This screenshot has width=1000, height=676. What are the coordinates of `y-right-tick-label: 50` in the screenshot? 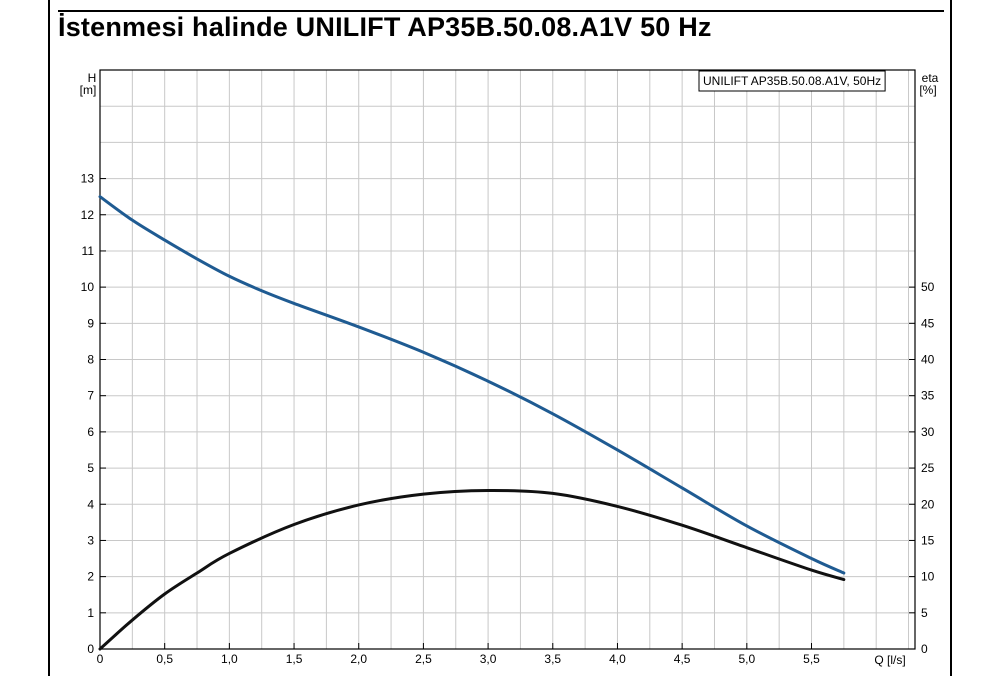 It's located at (928, 287).